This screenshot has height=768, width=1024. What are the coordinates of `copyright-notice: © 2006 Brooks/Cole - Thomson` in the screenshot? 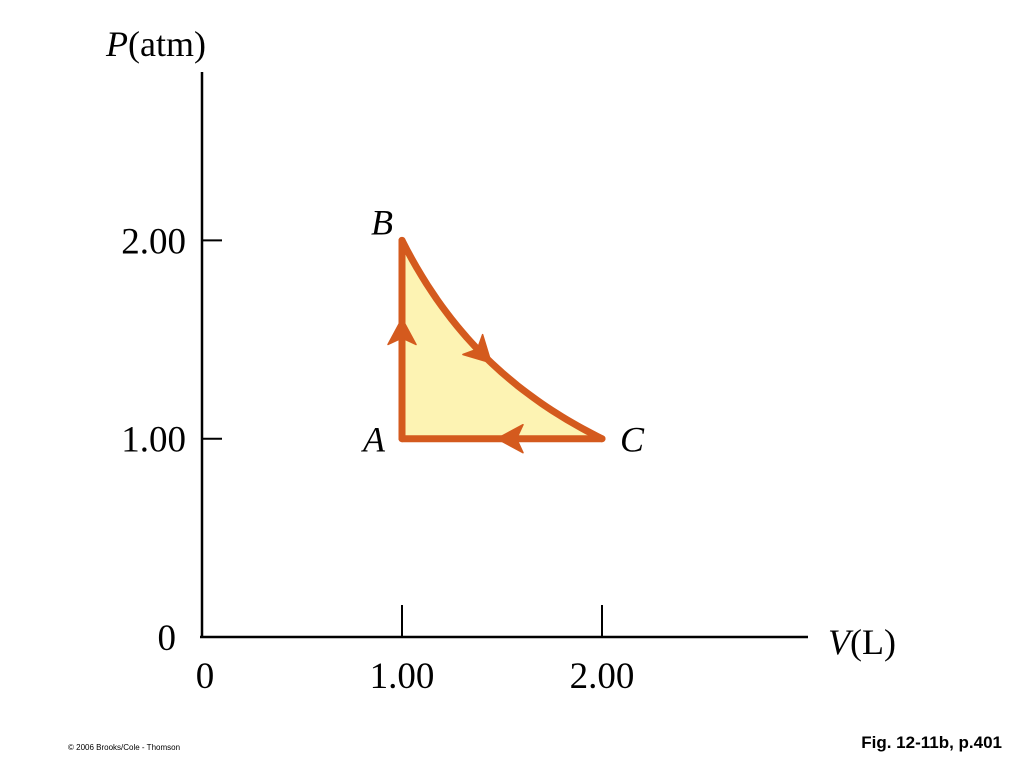 It's located at (124, 747).